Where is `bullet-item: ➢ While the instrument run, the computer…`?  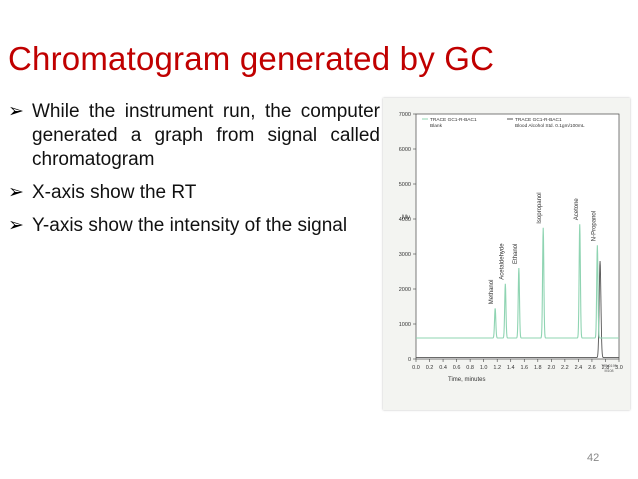 bullet-item: ➢ While the instrument run, the computer… is located at coordinates (194, 136).